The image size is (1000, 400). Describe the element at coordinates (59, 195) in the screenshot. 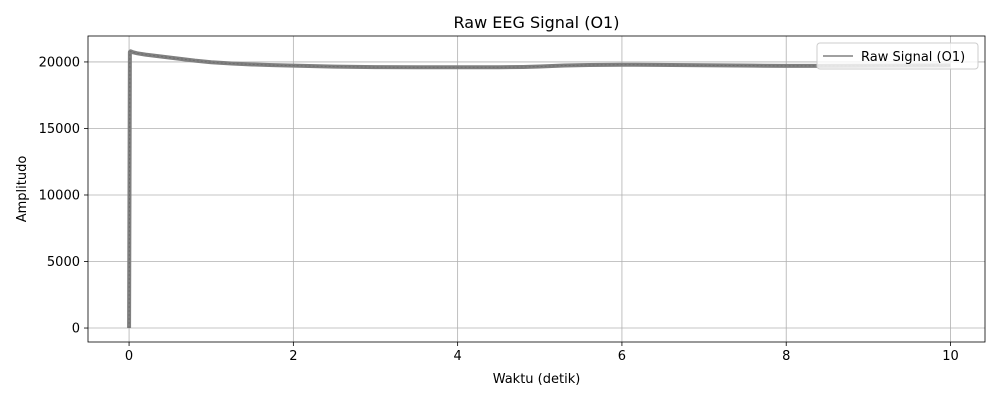

I see `y-tick-label: 10000` at that location.